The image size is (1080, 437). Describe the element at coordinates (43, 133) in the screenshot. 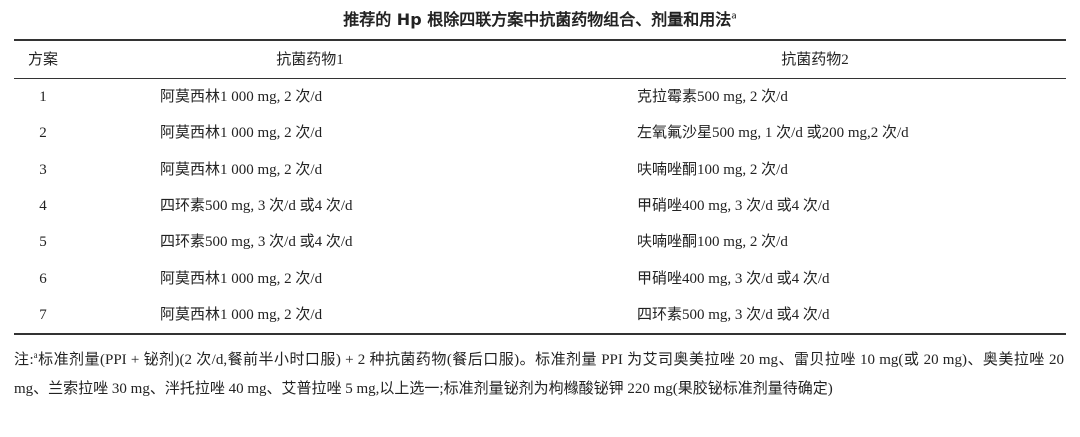

I see `row-number: 2` at that location.